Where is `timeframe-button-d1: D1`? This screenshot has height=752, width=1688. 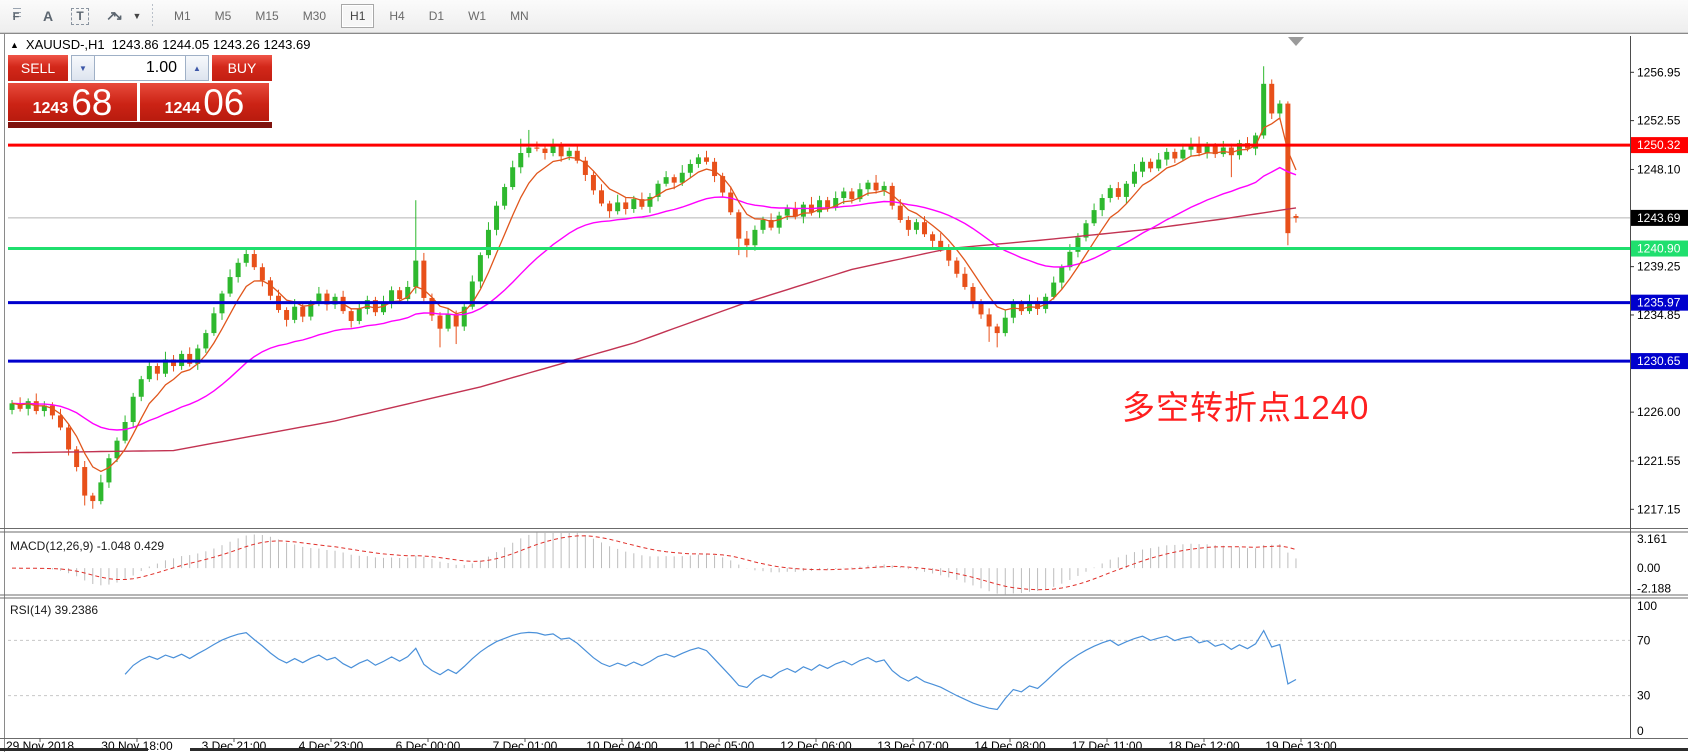 timeframe-button-d1: D1 is located at coordinates (436, 16).